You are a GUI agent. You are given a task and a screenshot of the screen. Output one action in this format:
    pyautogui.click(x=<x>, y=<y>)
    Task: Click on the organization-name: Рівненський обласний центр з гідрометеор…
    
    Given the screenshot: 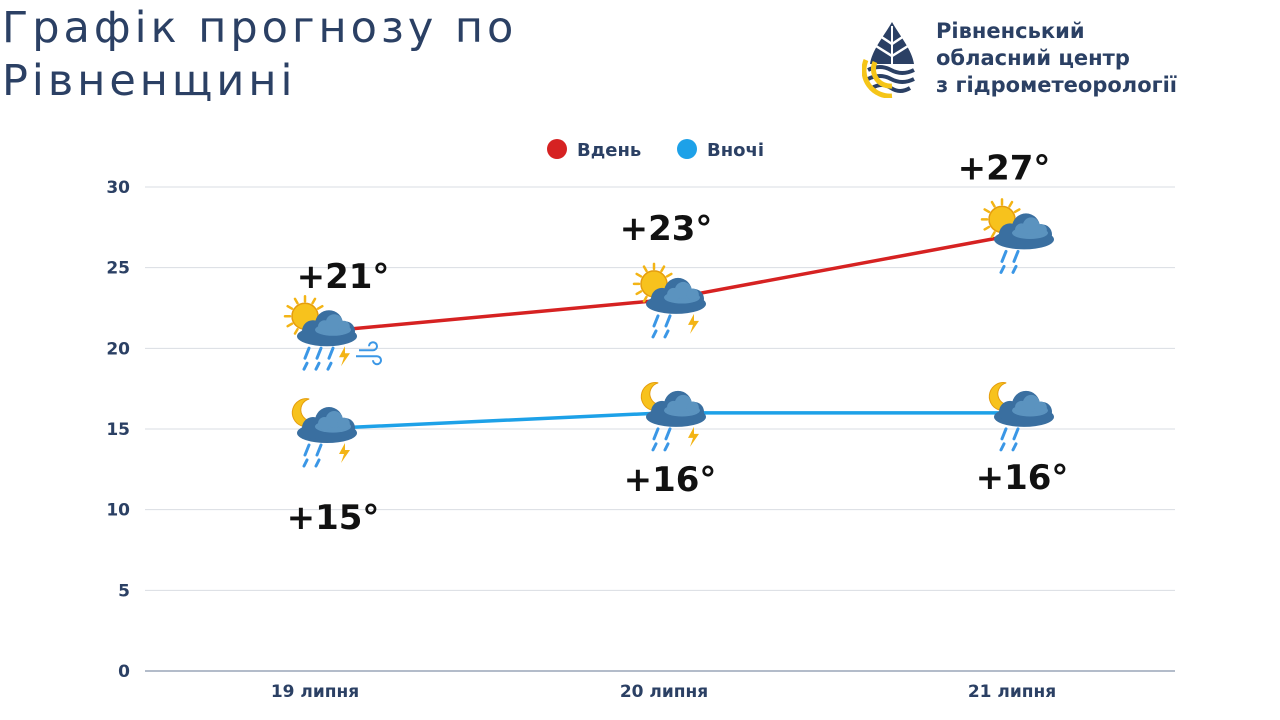 What is the action you would take?
    pyautogui.click(x=1056, y=58)
    